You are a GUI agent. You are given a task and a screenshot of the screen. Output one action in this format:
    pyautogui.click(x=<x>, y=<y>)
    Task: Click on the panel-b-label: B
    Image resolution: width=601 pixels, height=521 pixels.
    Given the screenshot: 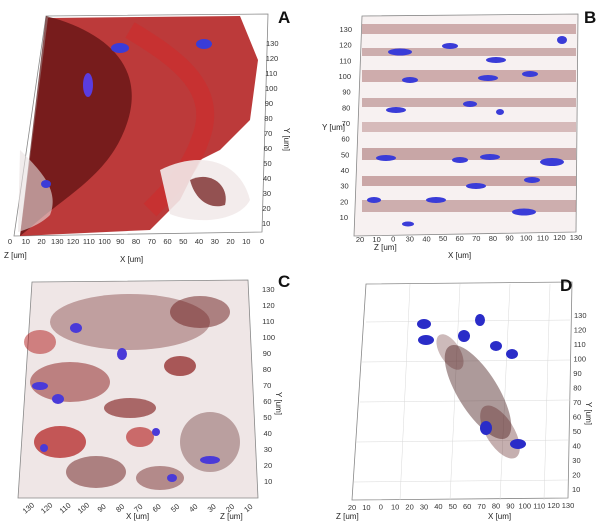 What is the action you would take?
    pyautogui.click(x=590, y=17)
    